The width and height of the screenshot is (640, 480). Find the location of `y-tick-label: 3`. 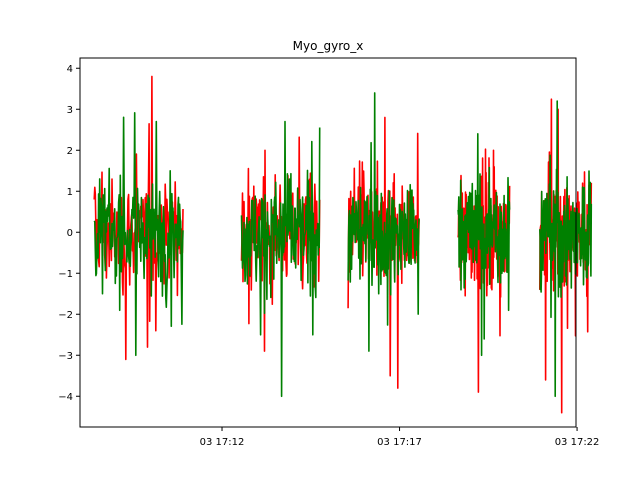

y-tick-label: 3 is located at coordinates (70, 110).